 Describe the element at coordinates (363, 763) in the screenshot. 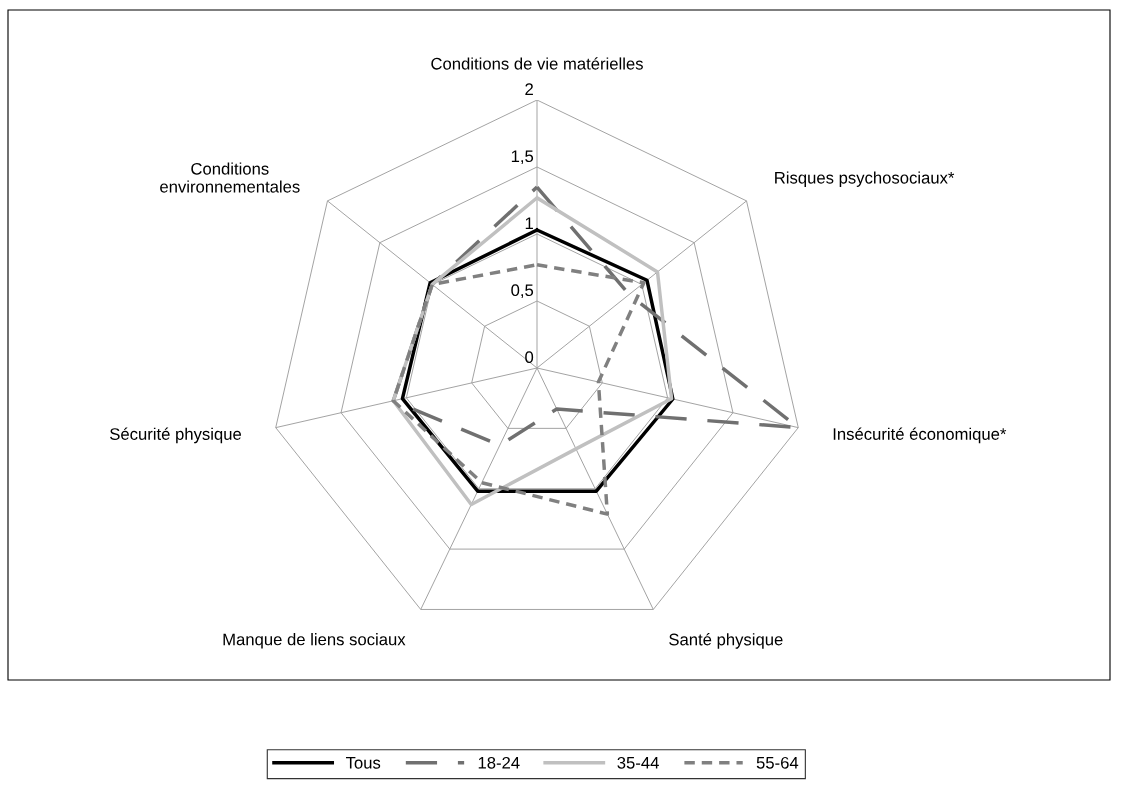

I see `legend-label: Tous` at that location.